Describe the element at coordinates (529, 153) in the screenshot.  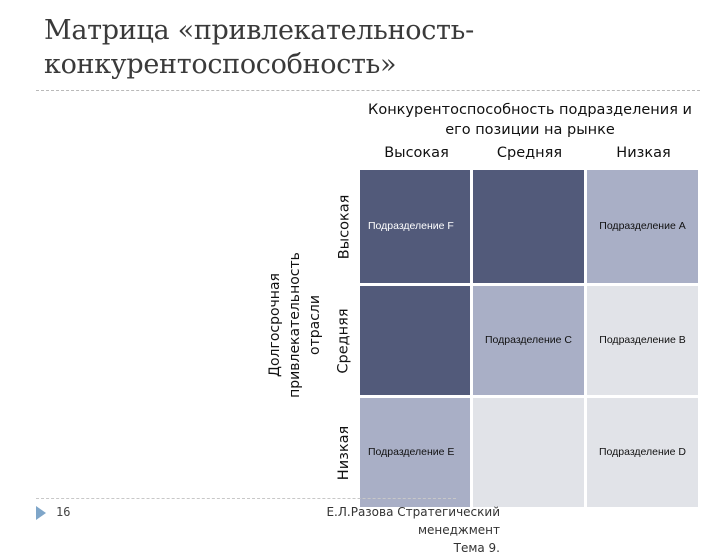
I see `column-header-medium: Средняя` at that location.